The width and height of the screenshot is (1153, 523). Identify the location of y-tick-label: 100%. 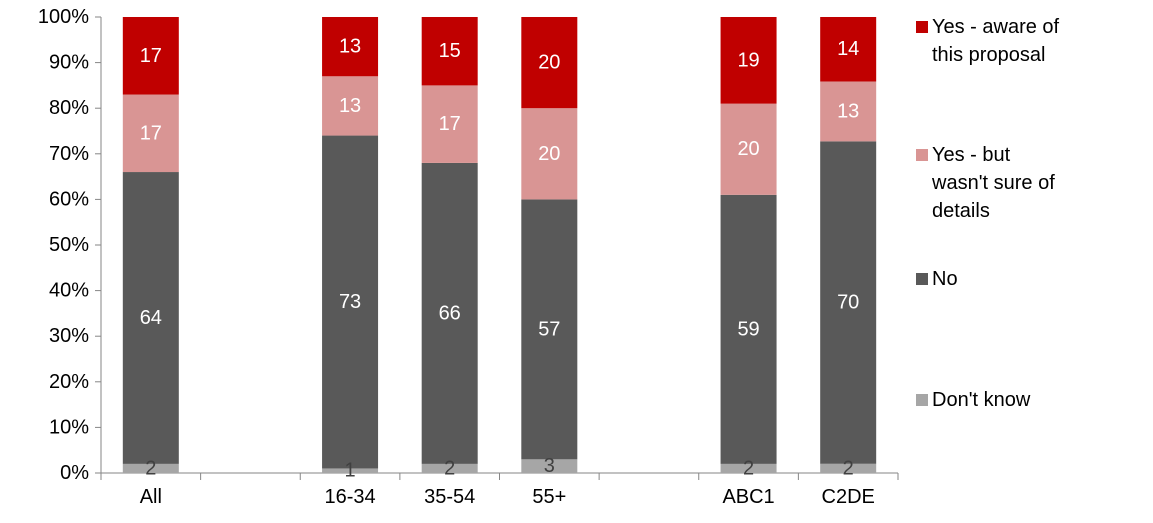
(63, 17).